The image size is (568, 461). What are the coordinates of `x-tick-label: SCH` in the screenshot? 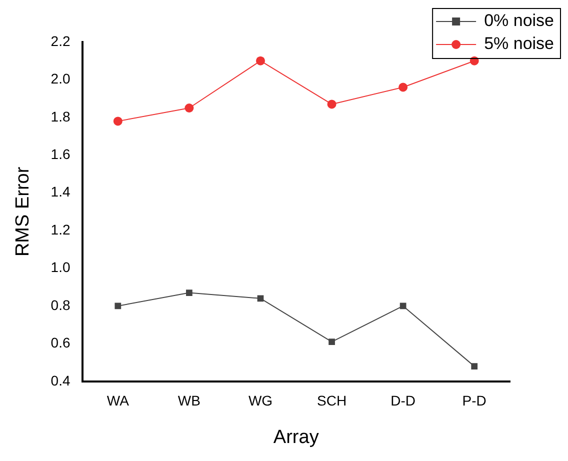 It's located at (331, 400).